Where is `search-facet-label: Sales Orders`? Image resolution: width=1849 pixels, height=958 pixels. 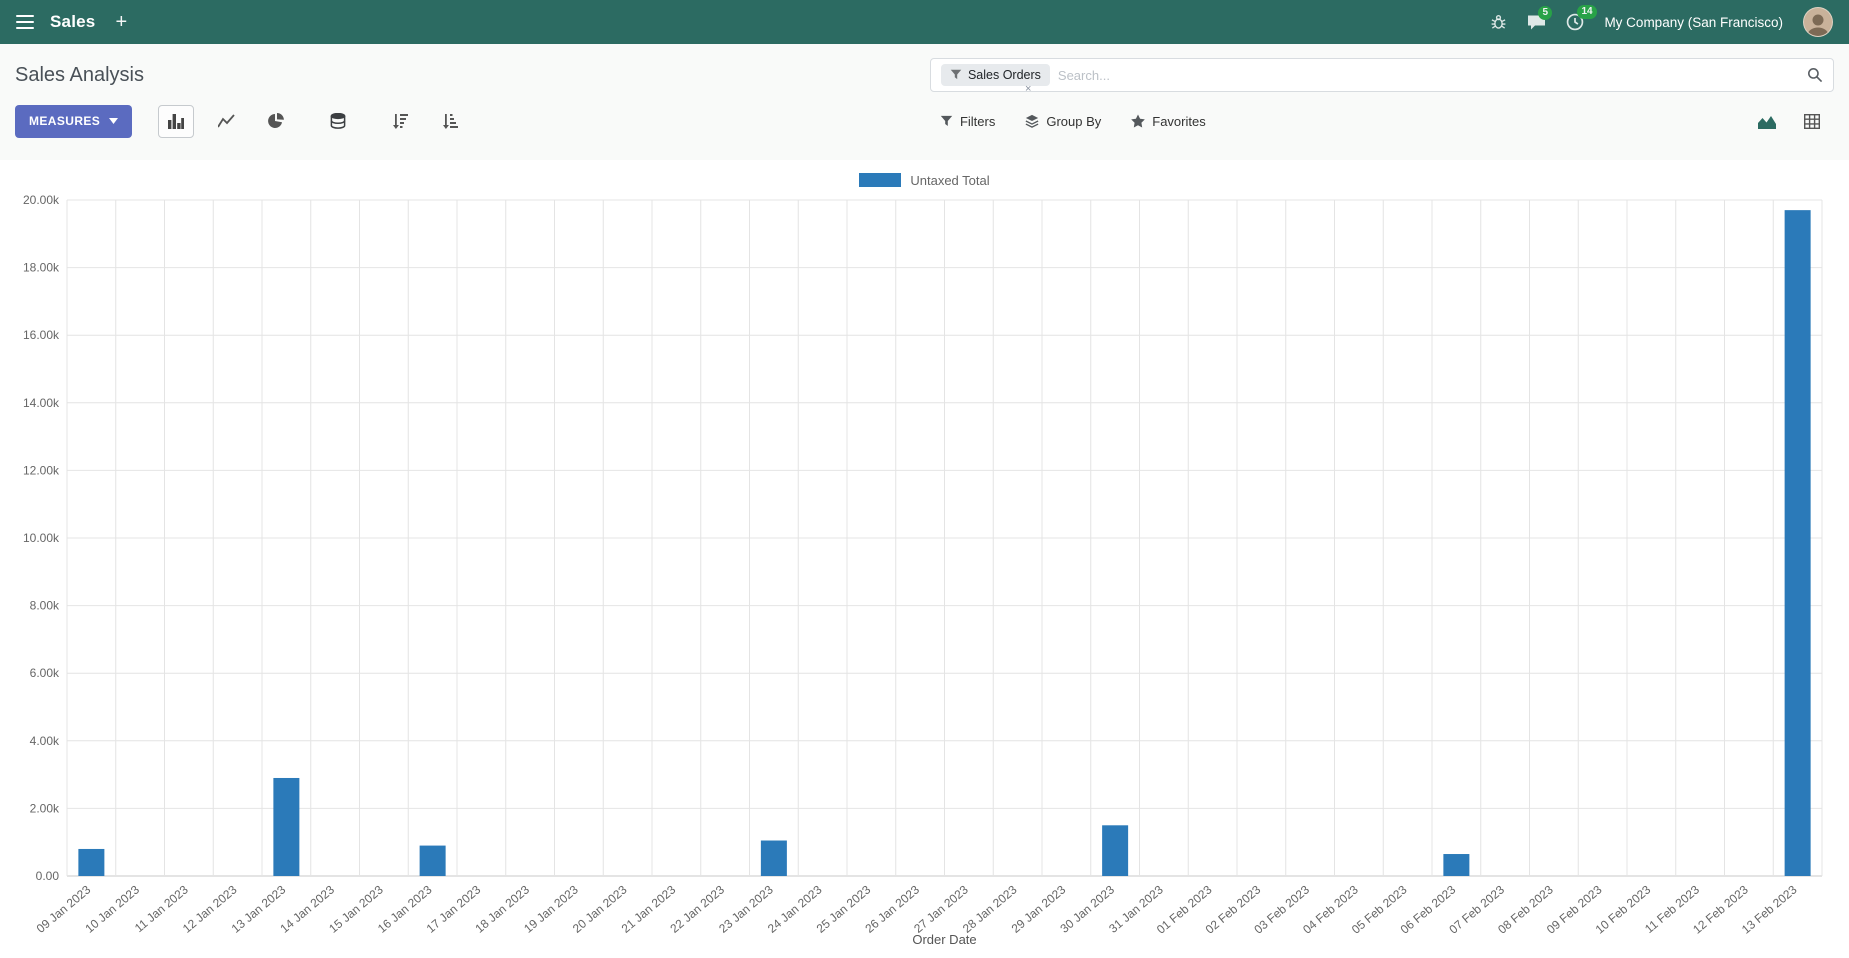 search-facet-label: Sales Orders is located at coordinates (1004, 75).